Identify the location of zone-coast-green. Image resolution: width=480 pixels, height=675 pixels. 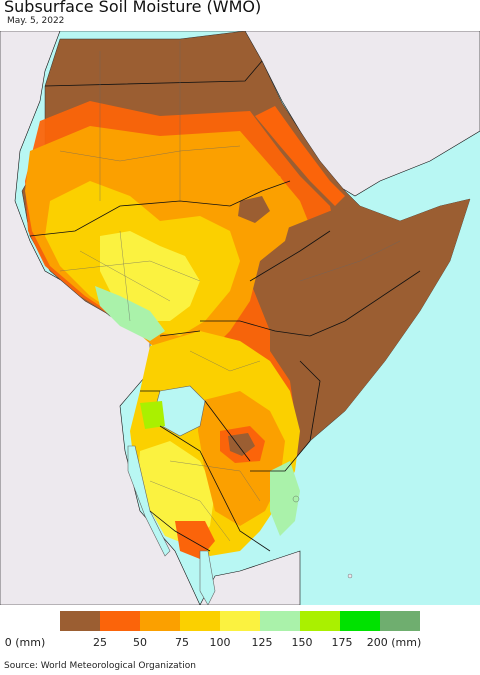
(285, 498).